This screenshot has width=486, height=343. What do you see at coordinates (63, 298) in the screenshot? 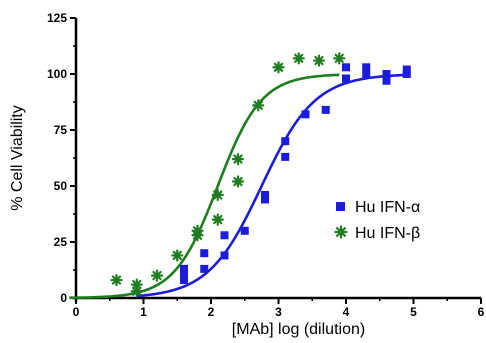
I see `y-tick-label: 0` at bounding box center [63, 298].